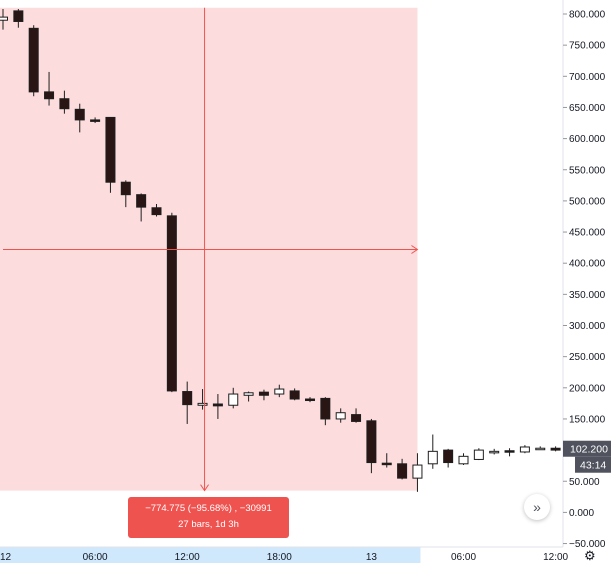 The image size is (611, 564). What do you see at coordinates (587, 139) in the screenshot?
I see `price-tick-label: 600.000` at bounding box center [587, 139].